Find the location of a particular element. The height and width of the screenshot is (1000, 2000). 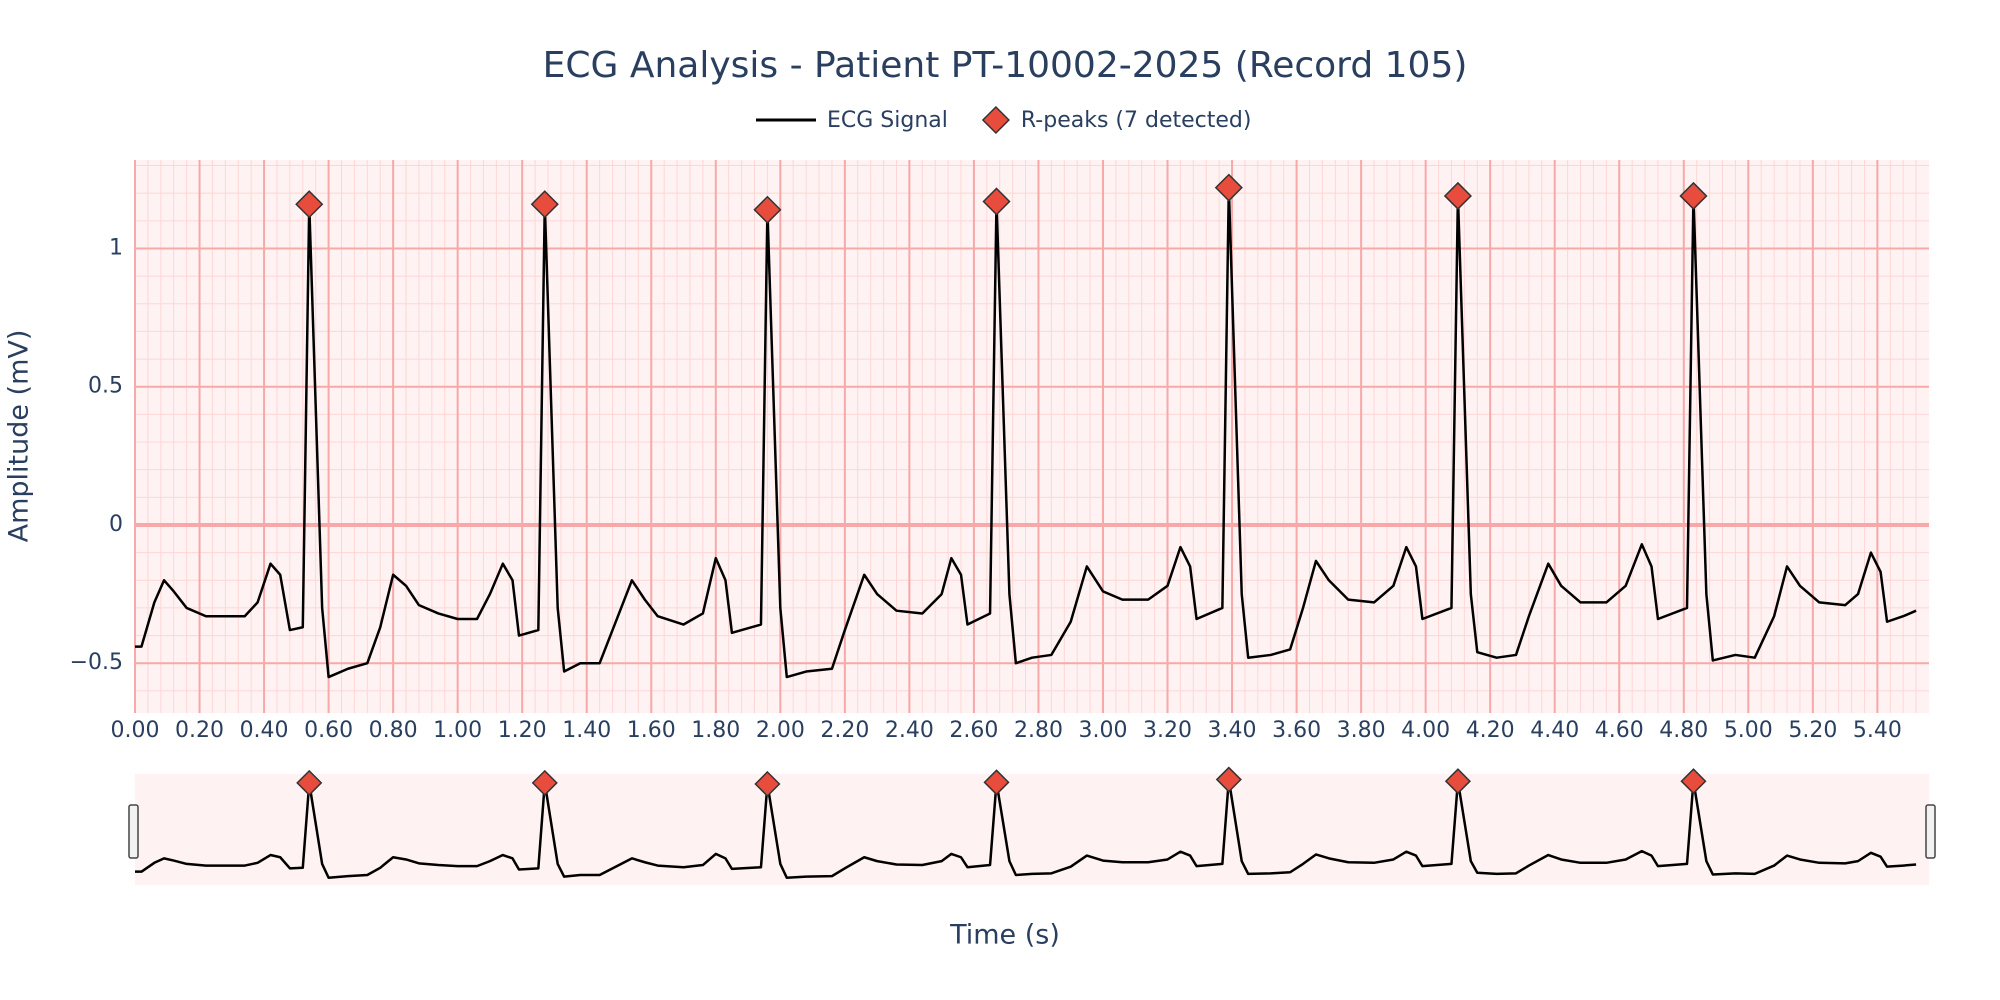

x-tick-label: 1.80 is located at coordinates (715, 730).